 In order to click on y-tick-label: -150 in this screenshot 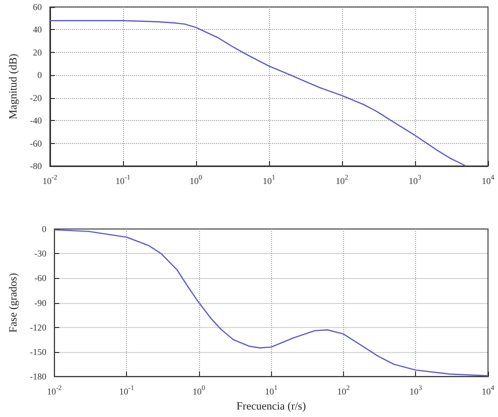, I will do `click(38, 352)`.